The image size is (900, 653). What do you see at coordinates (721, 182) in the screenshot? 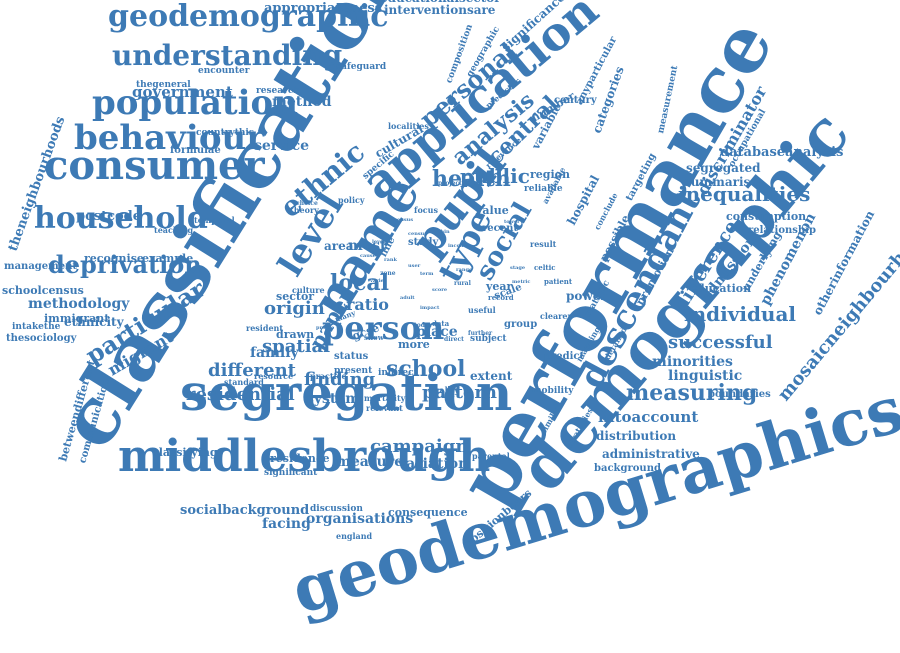
I see `word-summarise: summarise` at bounding box center [721, 182].